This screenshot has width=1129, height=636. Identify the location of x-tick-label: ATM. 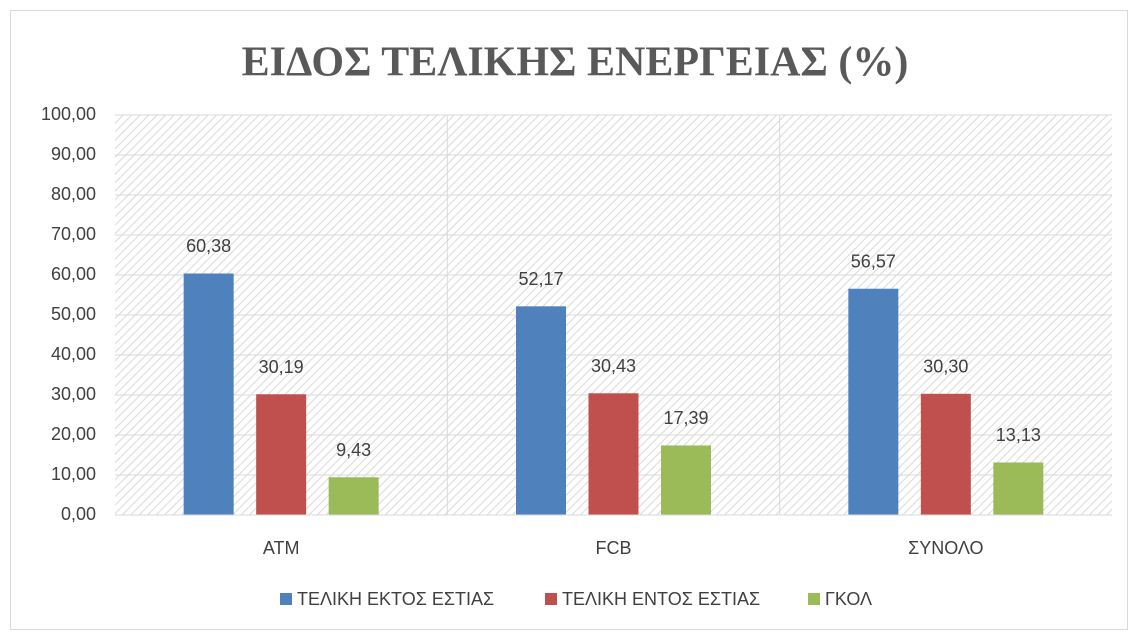
(281, 548).